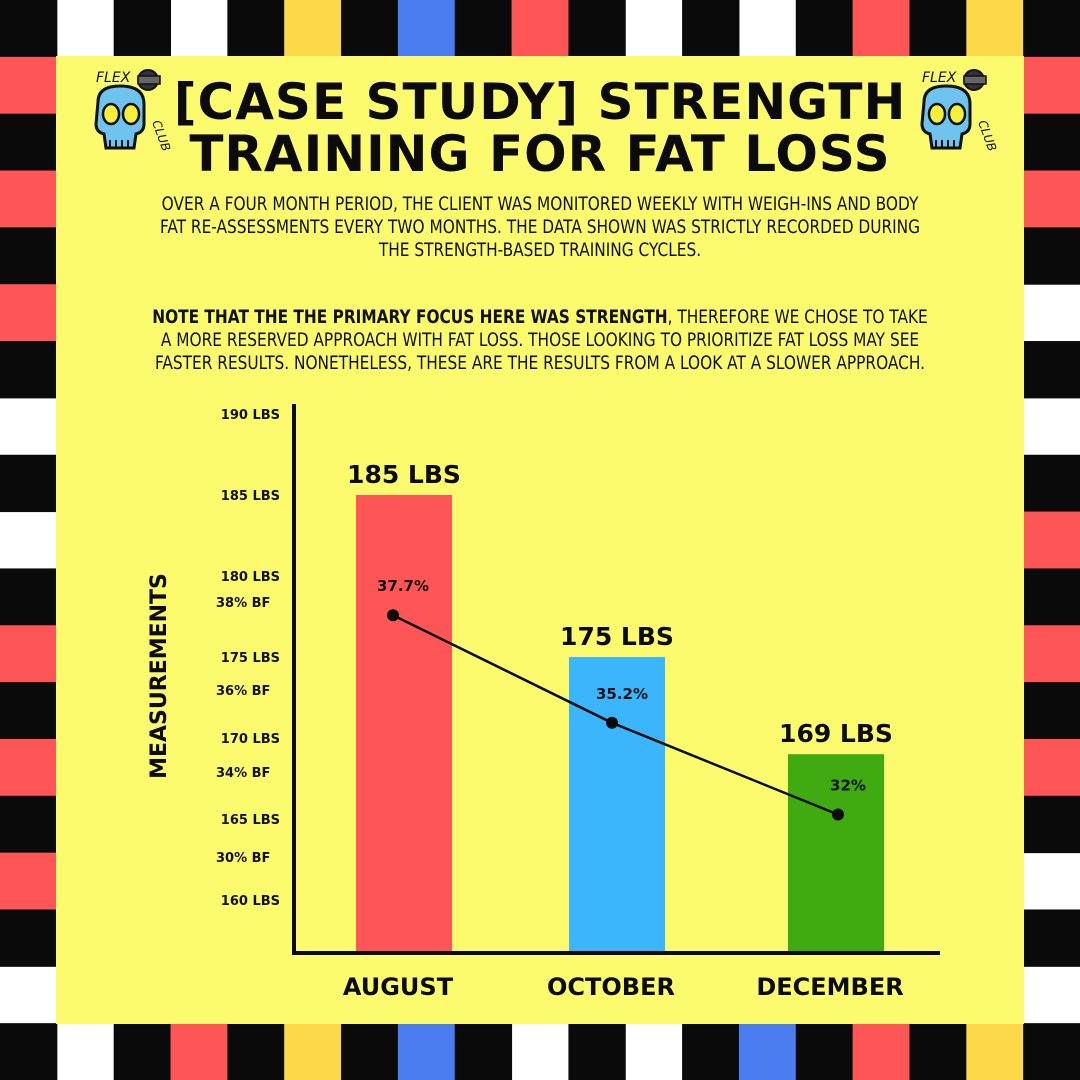 The height and width of the screenshot is (1080, 1080). Describe the element at coordinates (404, 474) in the screenshot. I see `bar-value-label: 185 LBS` at that location.